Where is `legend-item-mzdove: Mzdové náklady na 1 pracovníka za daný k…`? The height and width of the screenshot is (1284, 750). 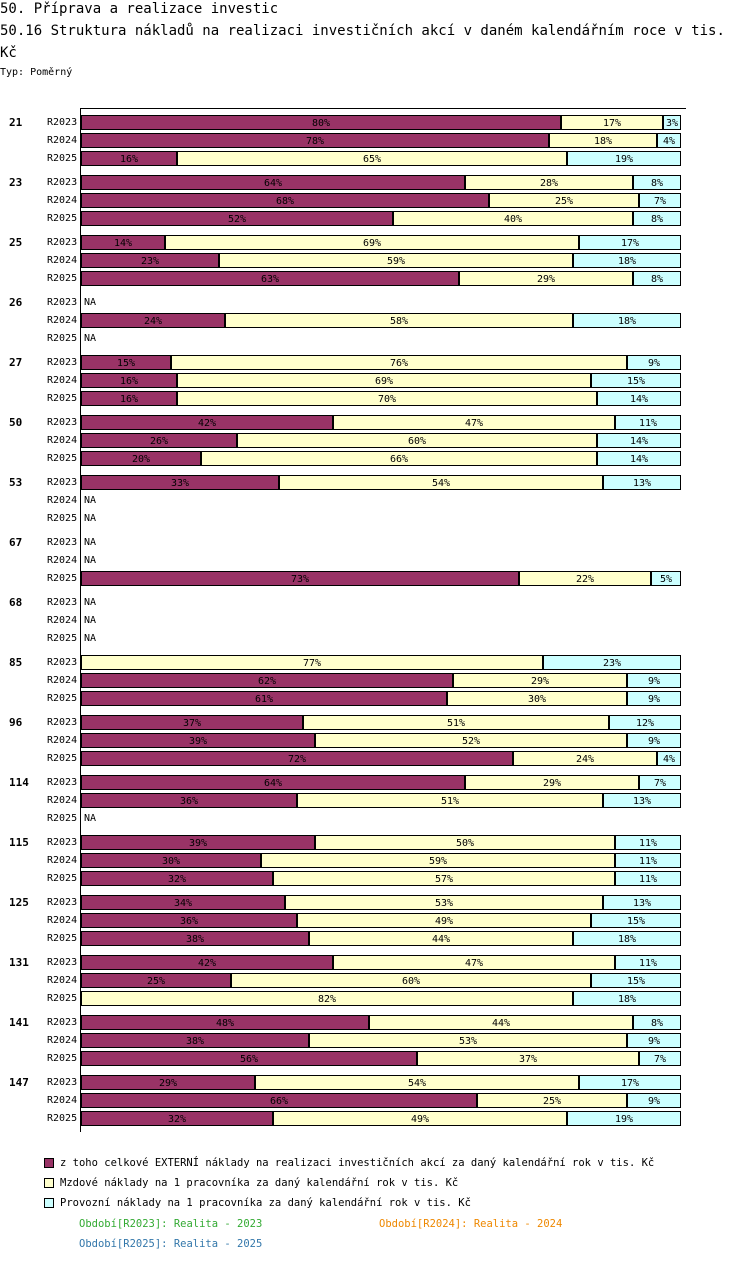
legend-item-mzdove: Mzdové náklady na 1 pracovníka za daný k… is located at coordinates (349, 1183).